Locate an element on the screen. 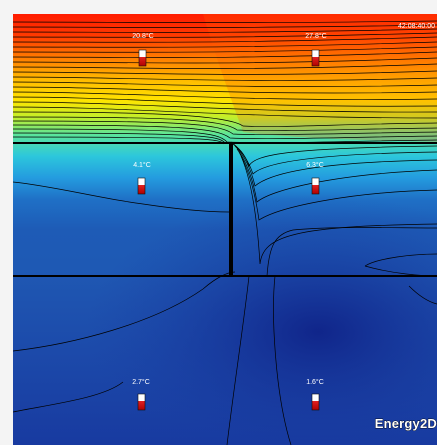 The image size is (437, 445). thermometer-reading: 27.8°C is located at coordinates (315, 36).